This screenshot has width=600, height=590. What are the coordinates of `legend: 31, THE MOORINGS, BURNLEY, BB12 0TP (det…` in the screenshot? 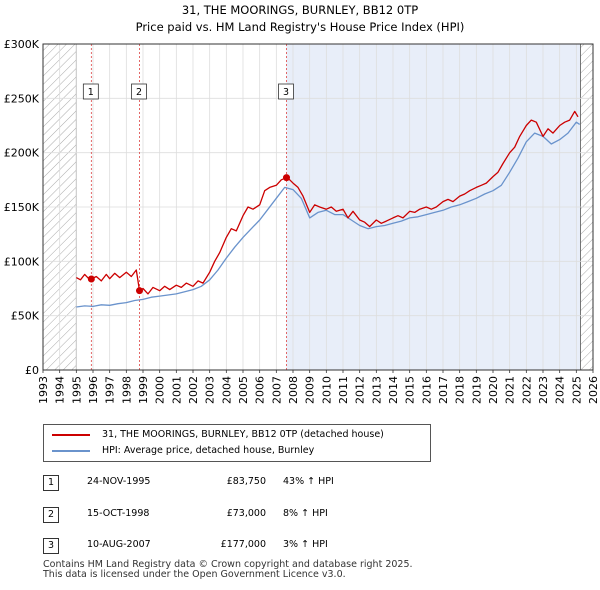 It's located at (237, 443).